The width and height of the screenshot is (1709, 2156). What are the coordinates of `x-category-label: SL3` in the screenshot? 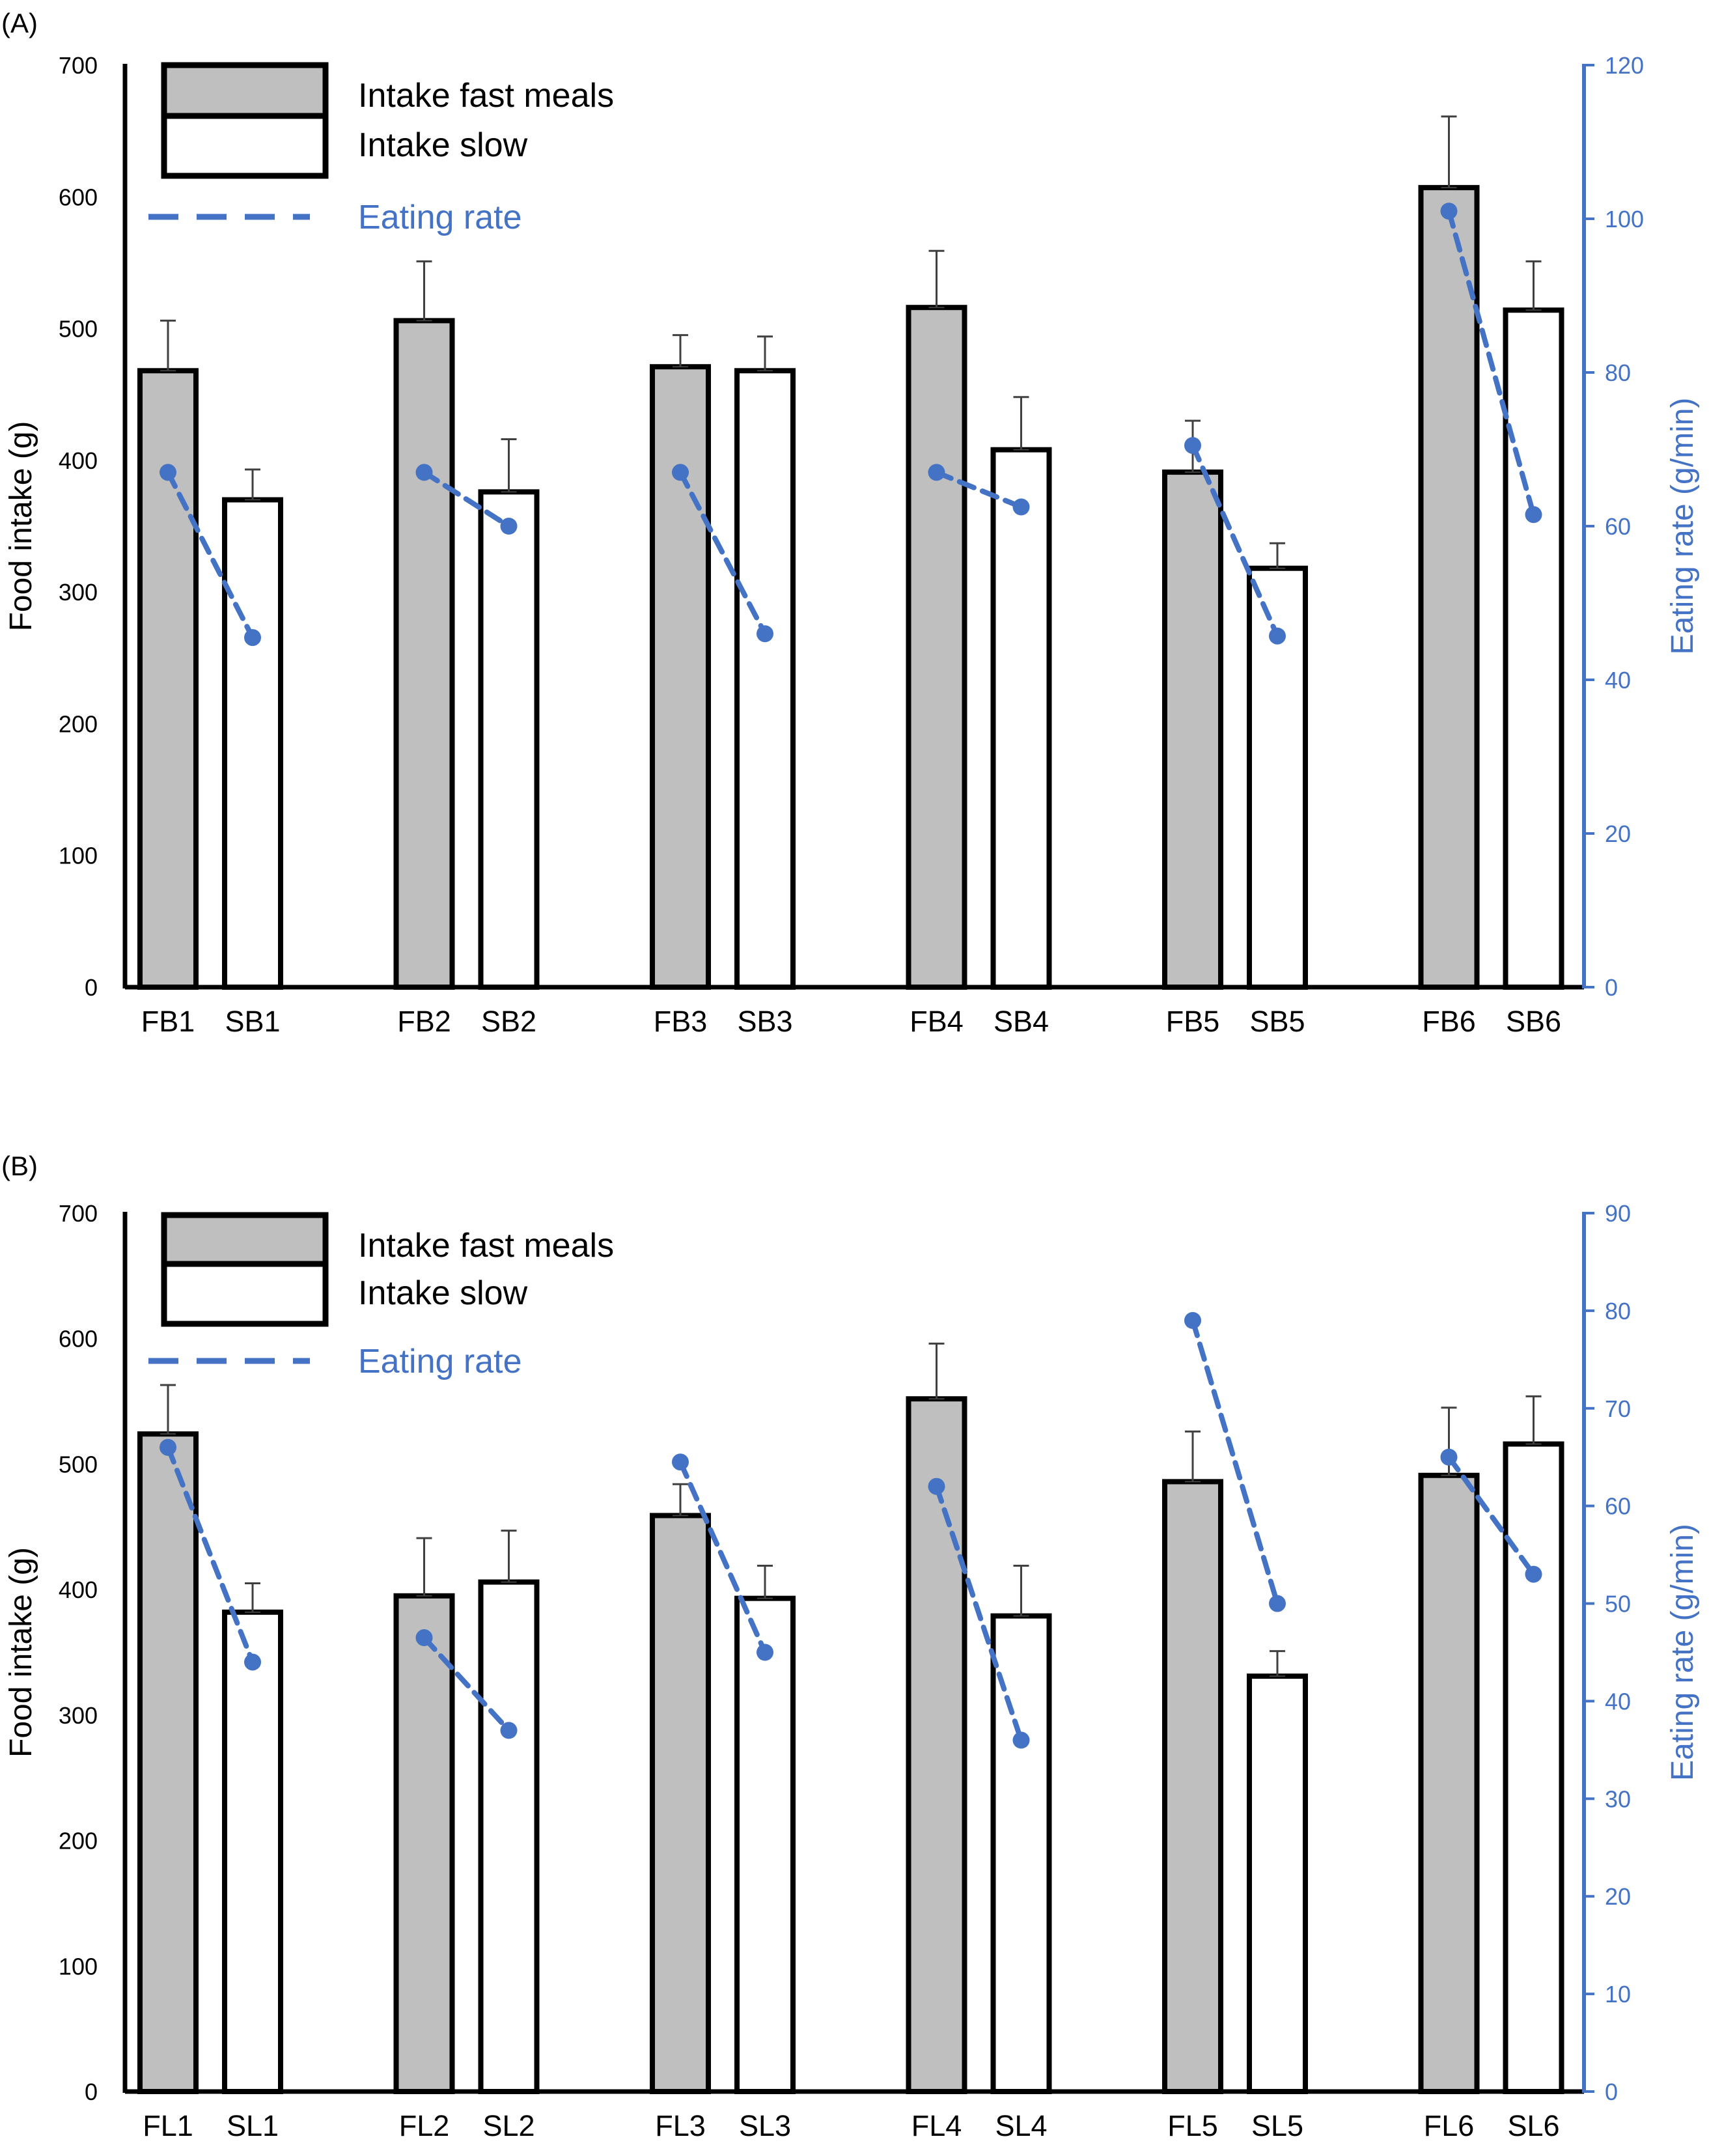 It's located at (765, 2126).